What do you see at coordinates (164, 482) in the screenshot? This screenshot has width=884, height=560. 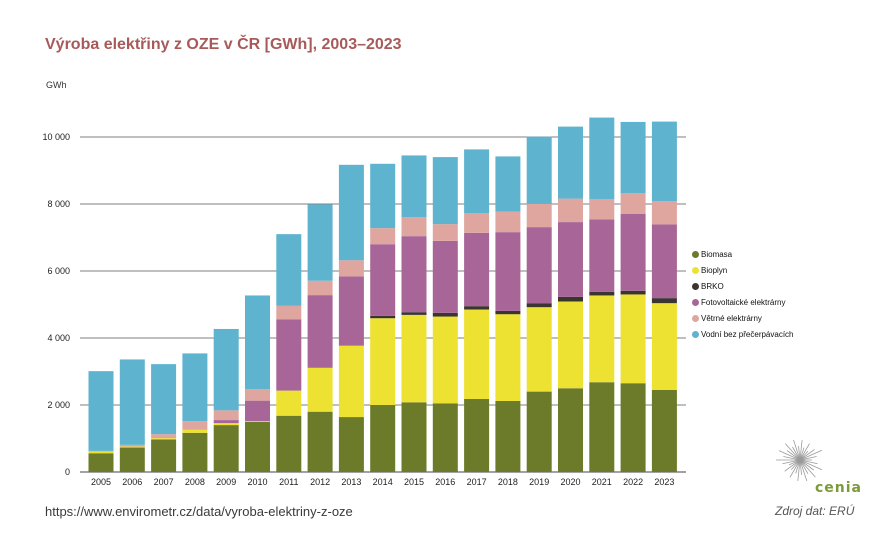 I see `x-tick-label: 2007` at bounding box center [164, 482].